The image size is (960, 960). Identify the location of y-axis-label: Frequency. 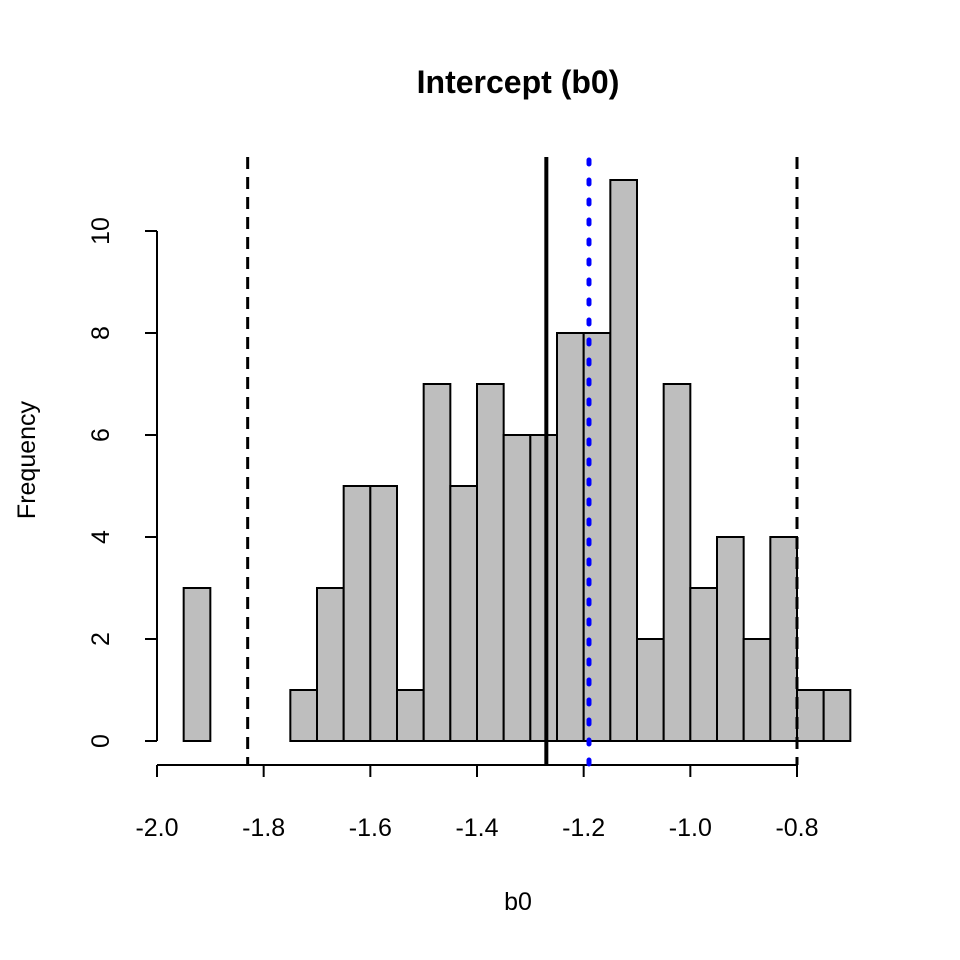
(27, 459).